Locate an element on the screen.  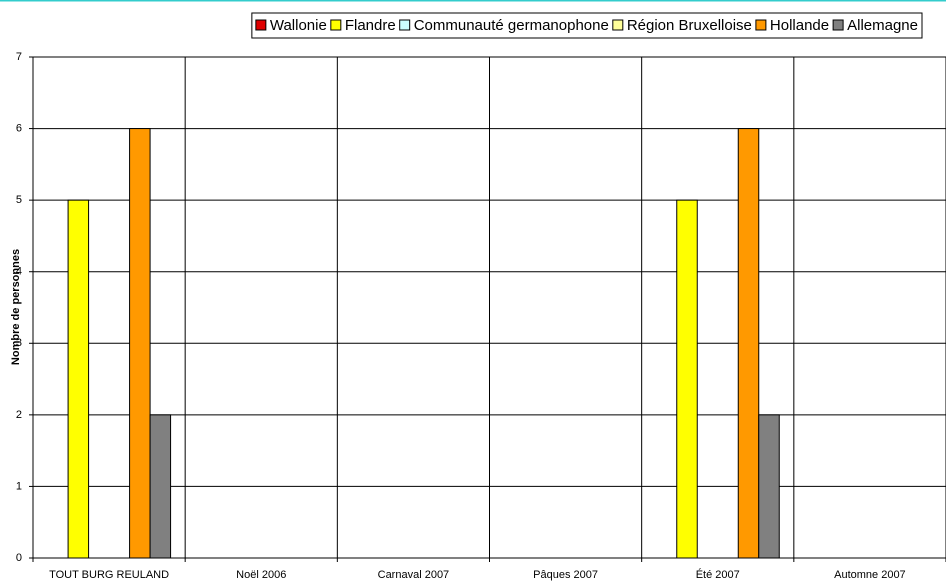
legend-label: Flandre is located at coordinates (370, 25).